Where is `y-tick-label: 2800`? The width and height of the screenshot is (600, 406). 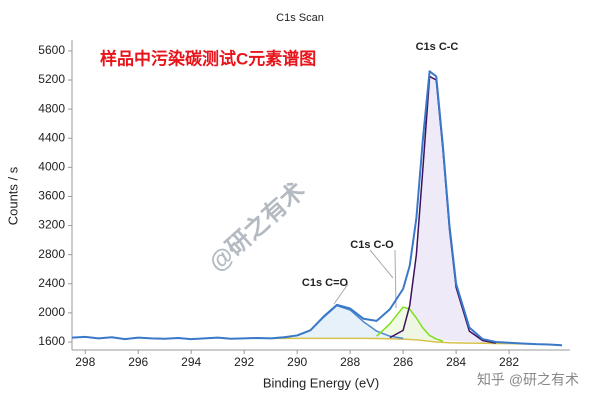 y-tick-label: 2800 is located at coordinates (51, 254).